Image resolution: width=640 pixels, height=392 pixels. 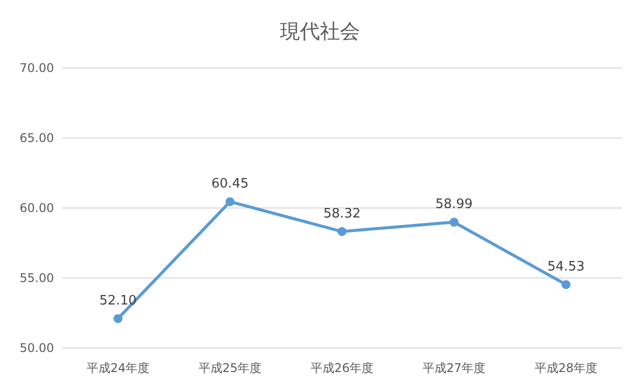 What do you see at coordinates (566, 368) in the screenshot?
I see `x-tick-label: 平成28年度` at bounding box center [566, 368].